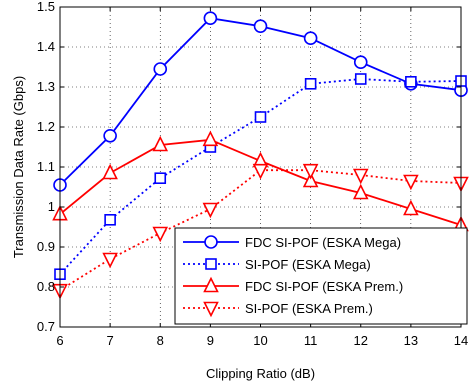  What do you see at coordinates (46, 246) in the screenshot?
I see `y-tick-label: 0.9` at bounding box center [46, 246].